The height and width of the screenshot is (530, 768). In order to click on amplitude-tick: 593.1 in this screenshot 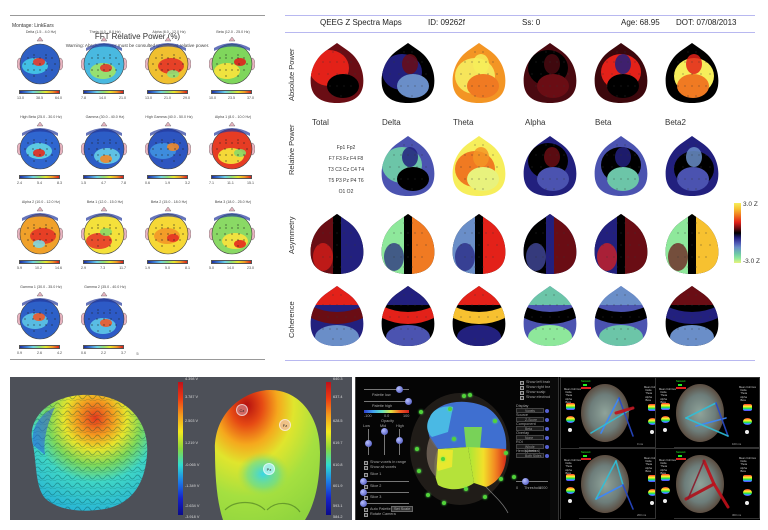, I will do `click(338, 506)`.